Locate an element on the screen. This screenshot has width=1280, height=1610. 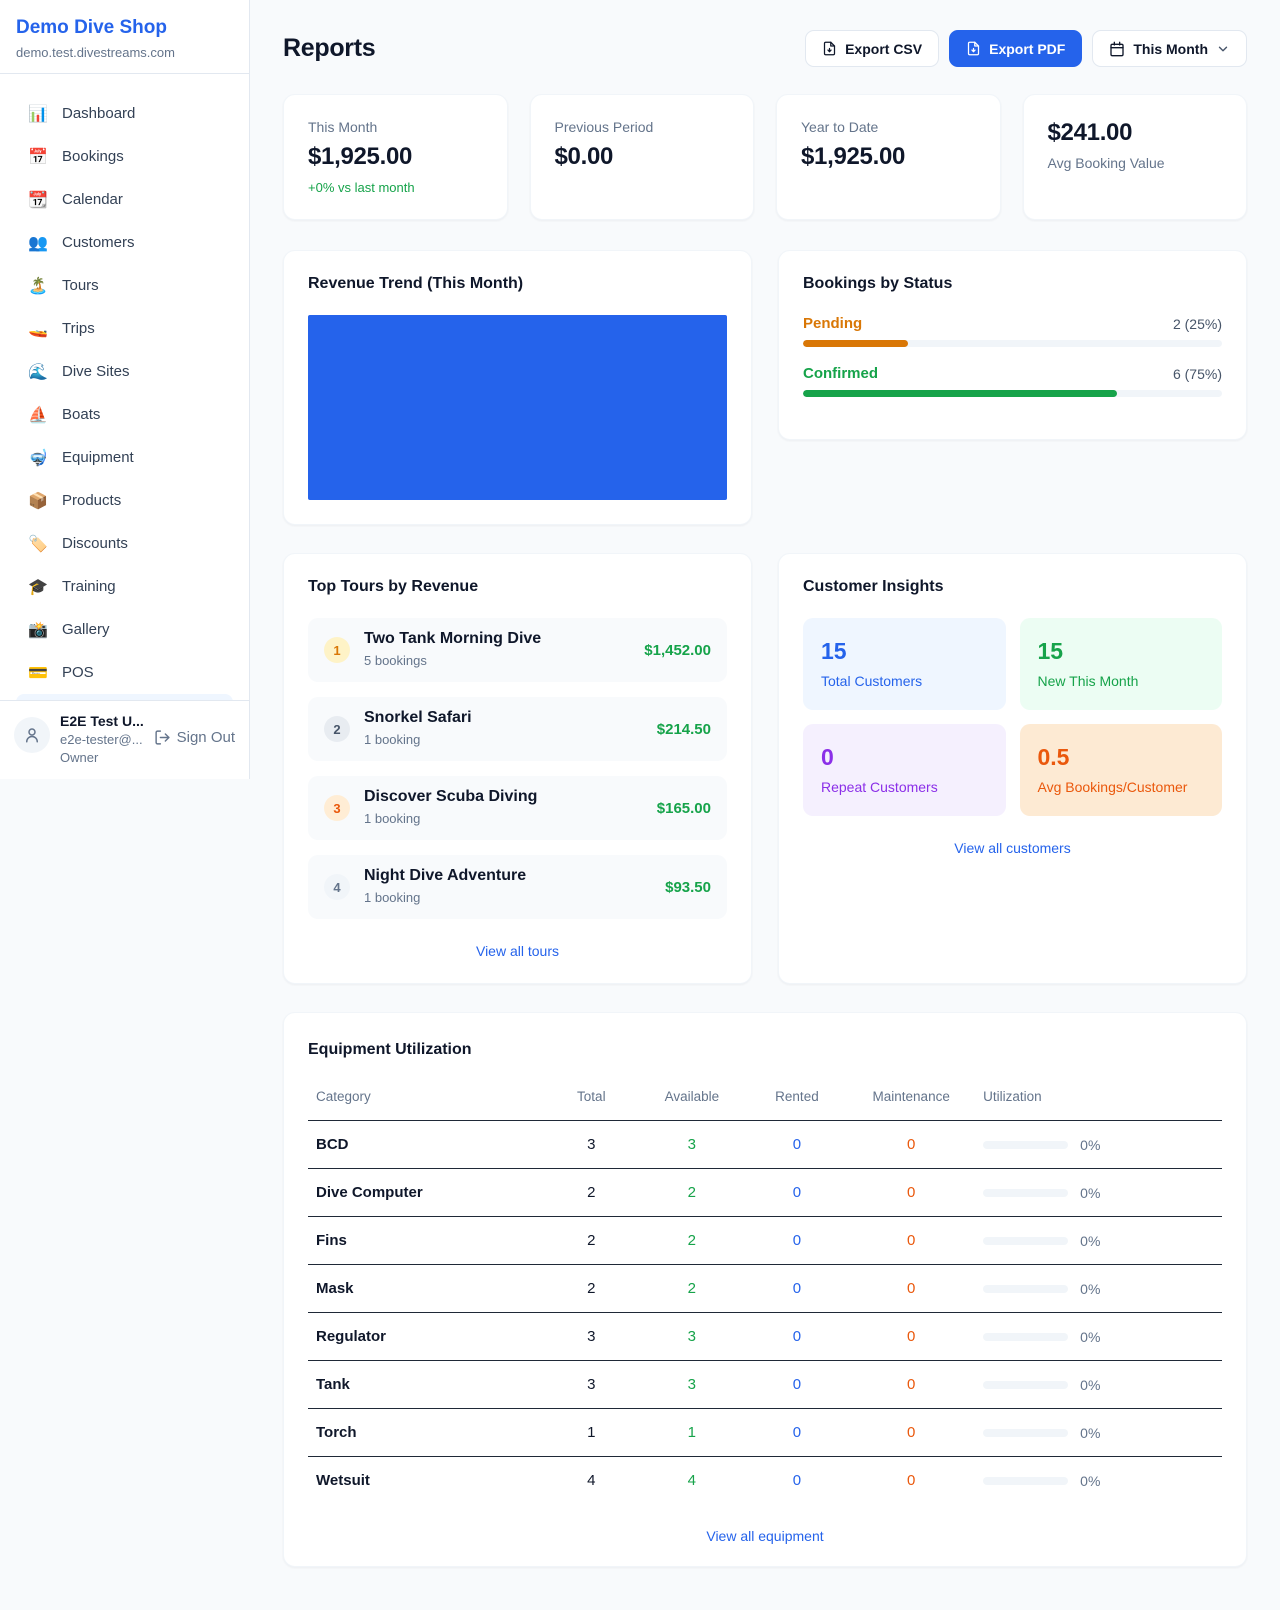
sign-out-button: Sign Out is located at coordinates (194, 737).